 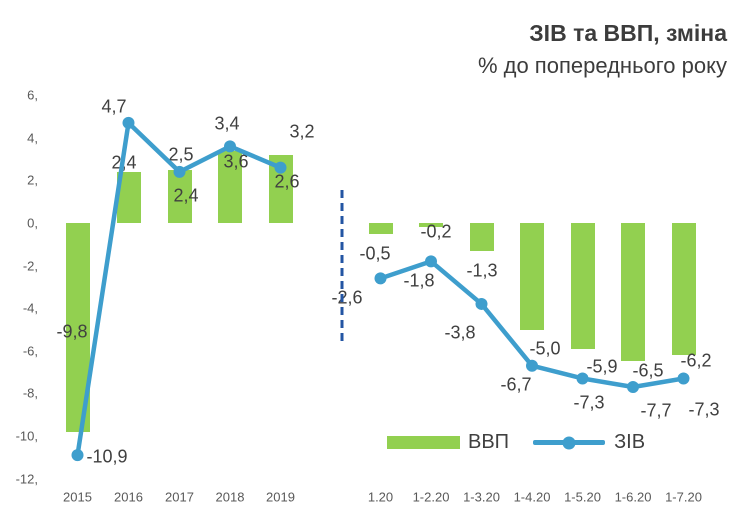 I want to click on x-axis-label-2016: 2016, so click(x=128, y=497).